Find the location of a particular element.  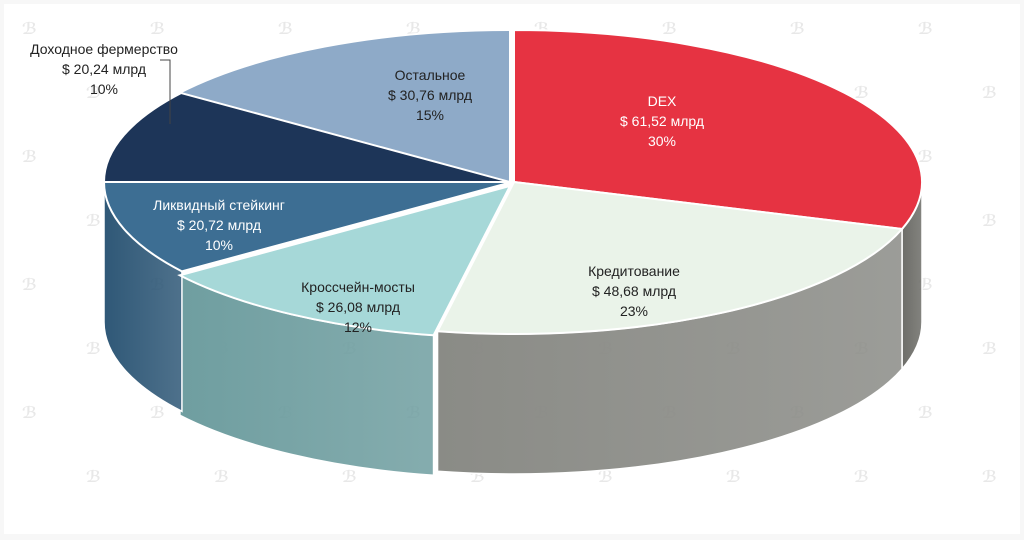

slice-label-dex: DEX $ 61,52 млрд 30% is located at coordinates (662, 121).